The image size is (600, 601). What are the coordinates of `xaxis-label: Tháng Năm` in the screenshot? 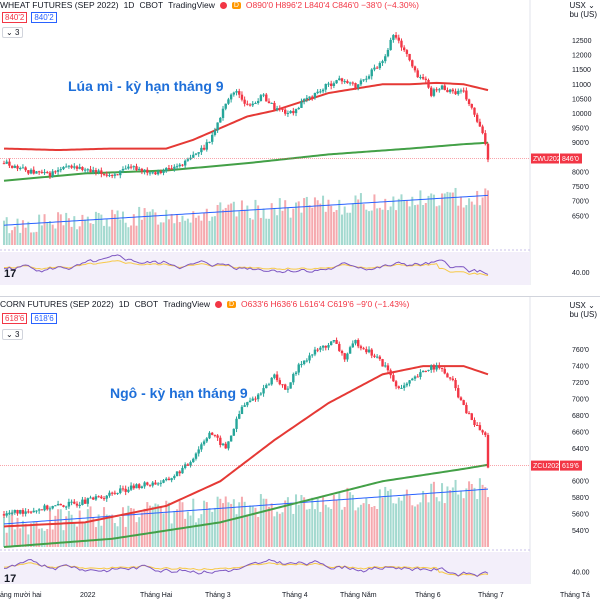 It's located at (358, 595).